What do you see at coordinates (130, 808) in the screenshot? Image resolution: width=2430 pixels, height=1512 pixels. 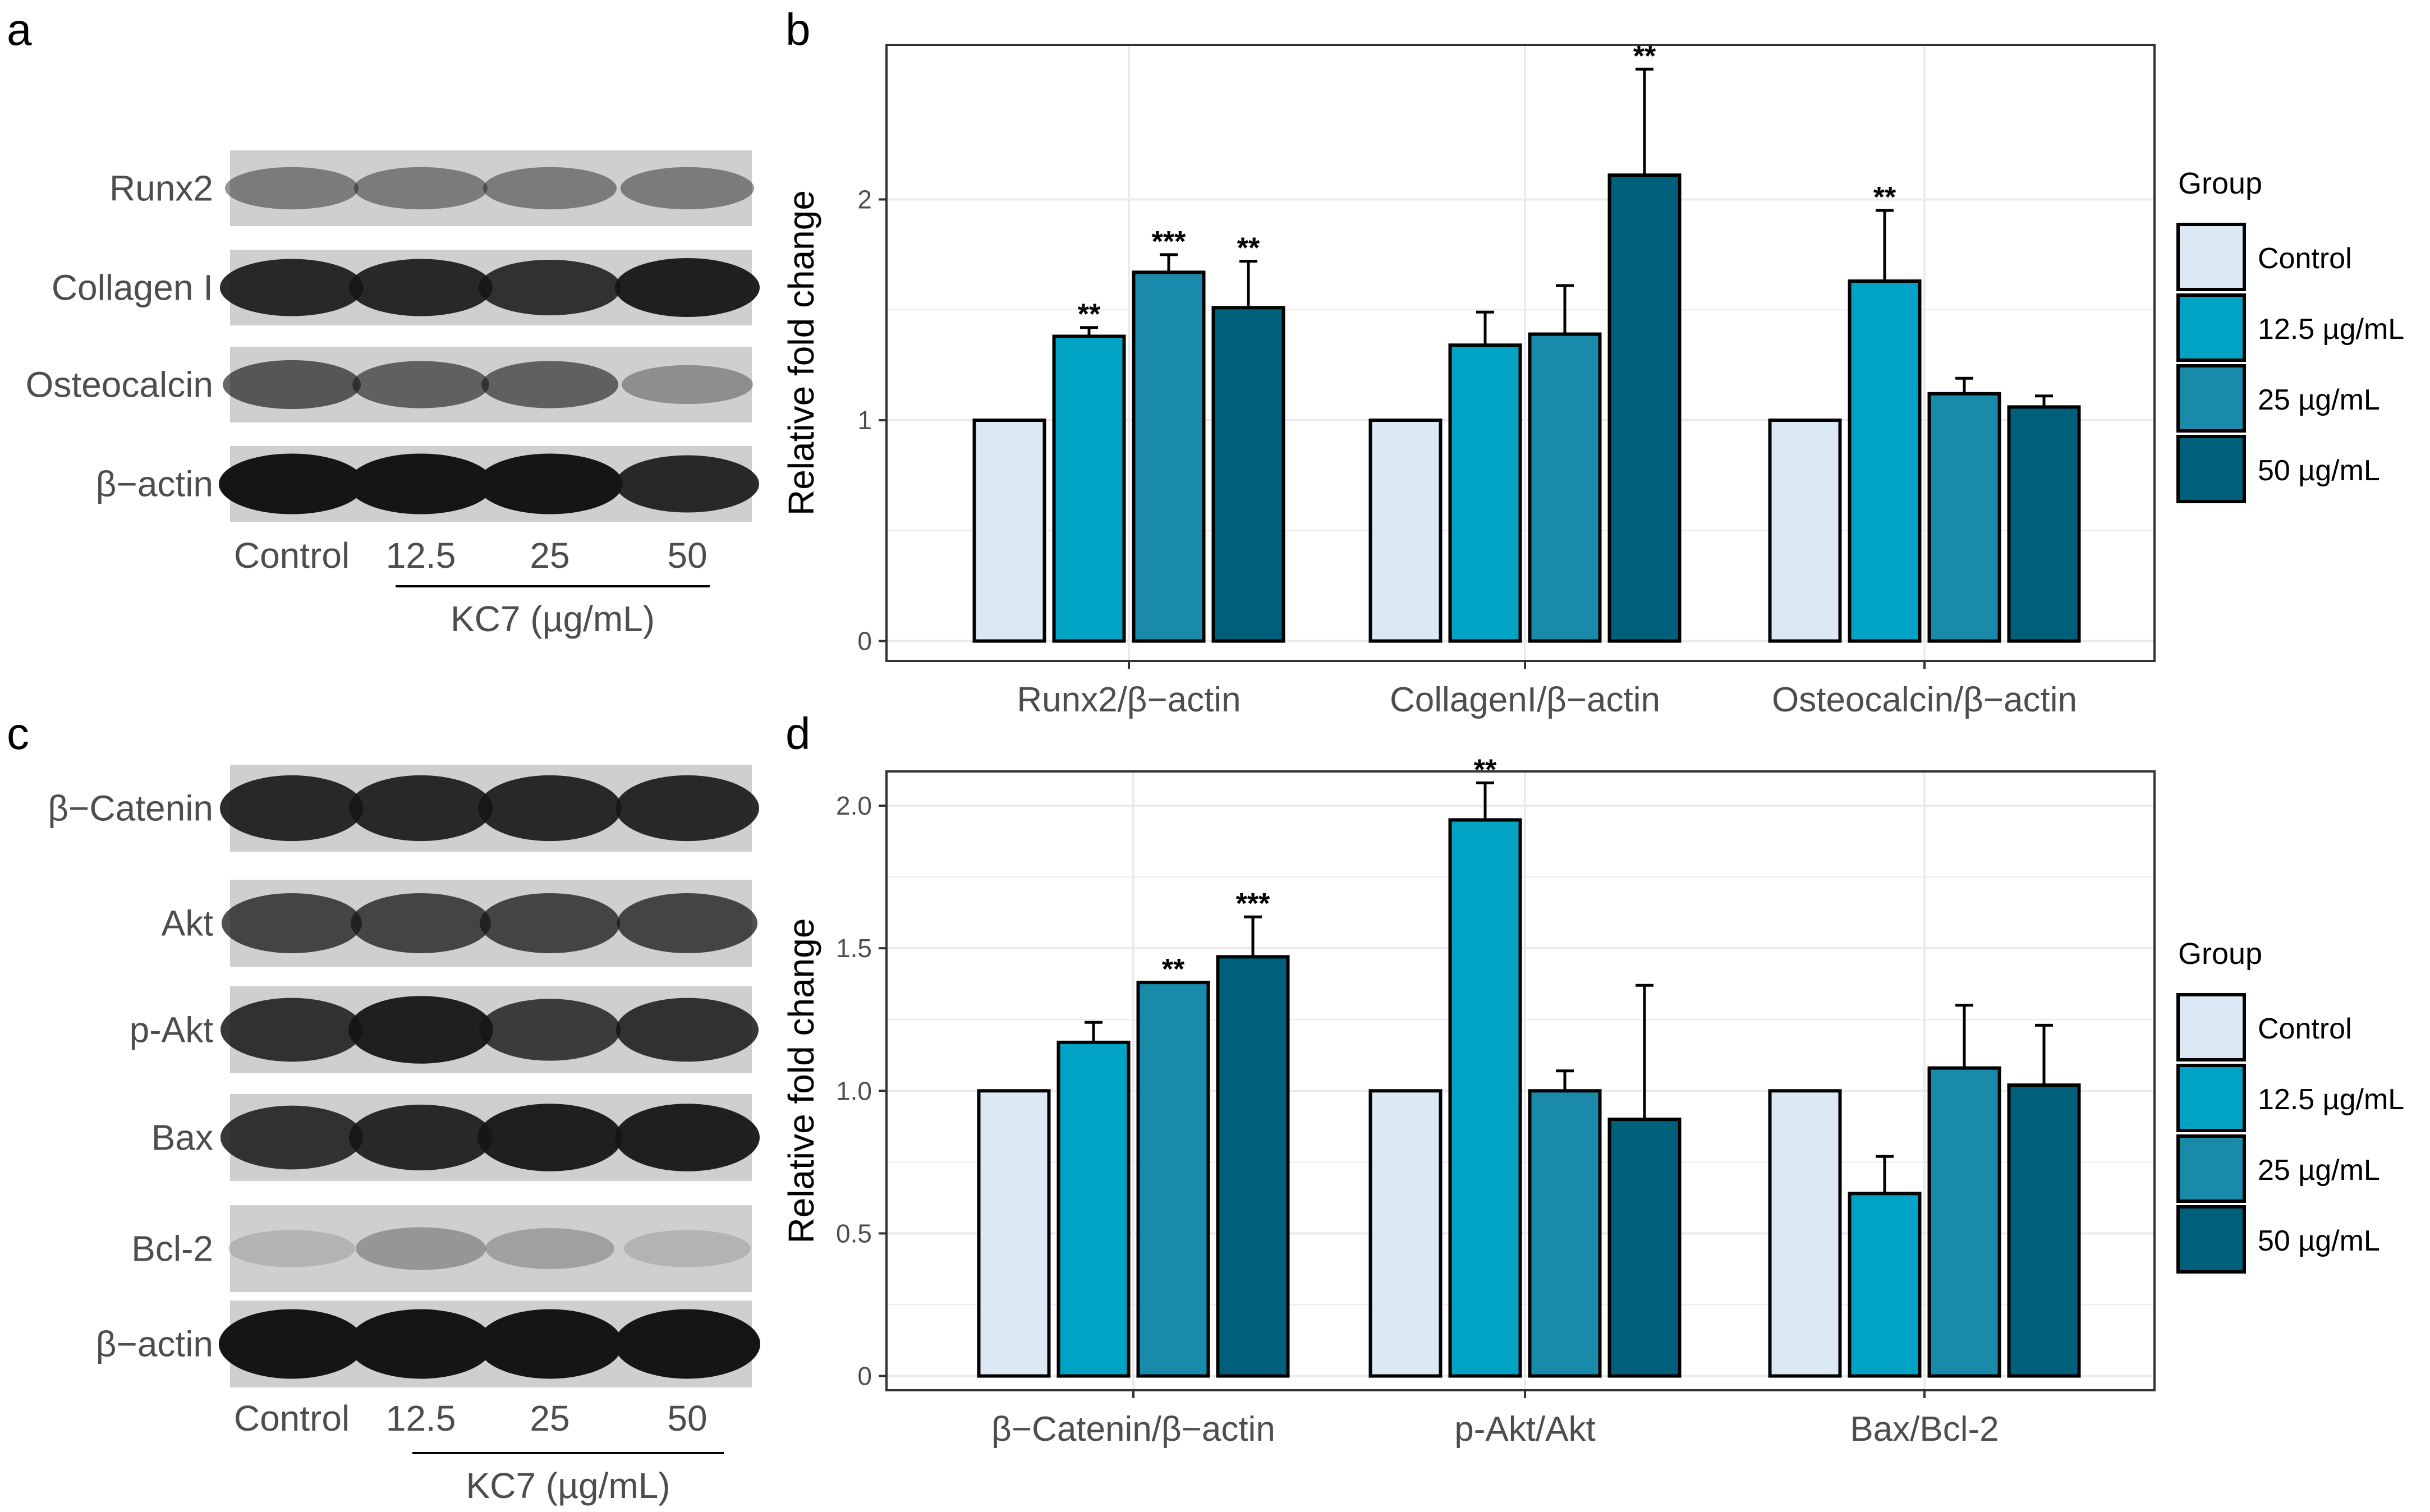 I see `blot-row-label: β−Catenin` at bounding box center [130, 808].